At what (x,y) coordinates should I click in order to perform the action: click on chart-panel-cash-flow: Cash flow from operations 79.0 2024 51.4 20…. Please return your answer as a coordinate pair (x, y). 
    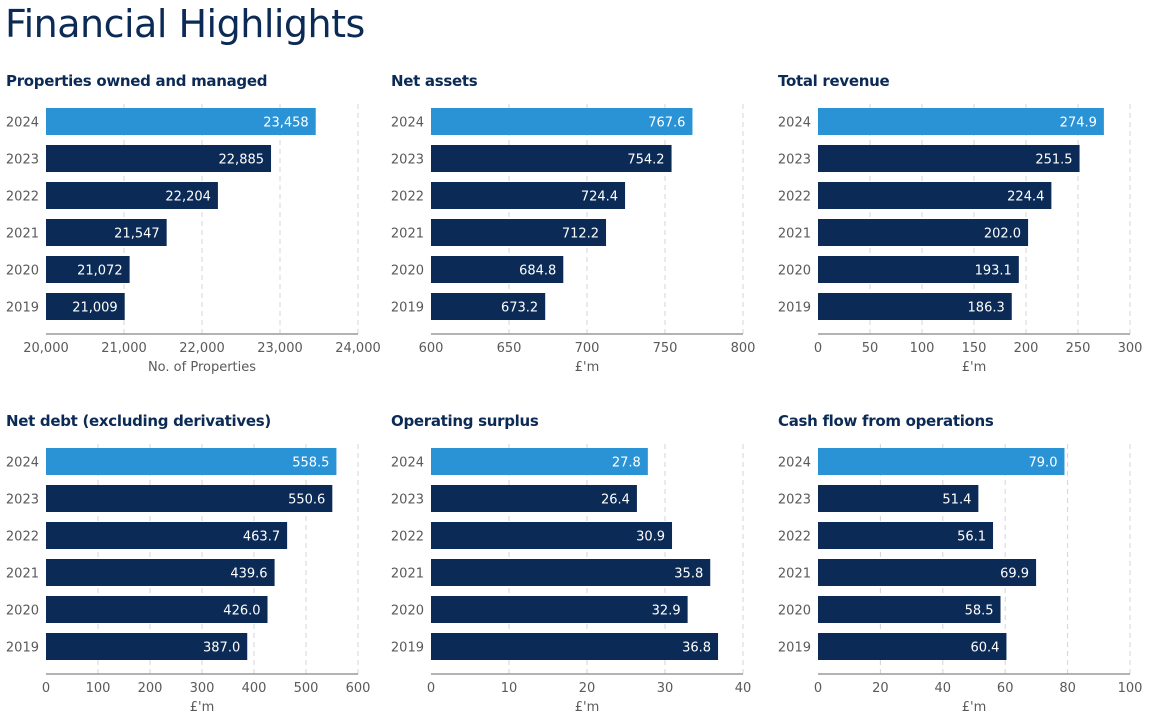
    Looking at the image, I should click on (970, 562).